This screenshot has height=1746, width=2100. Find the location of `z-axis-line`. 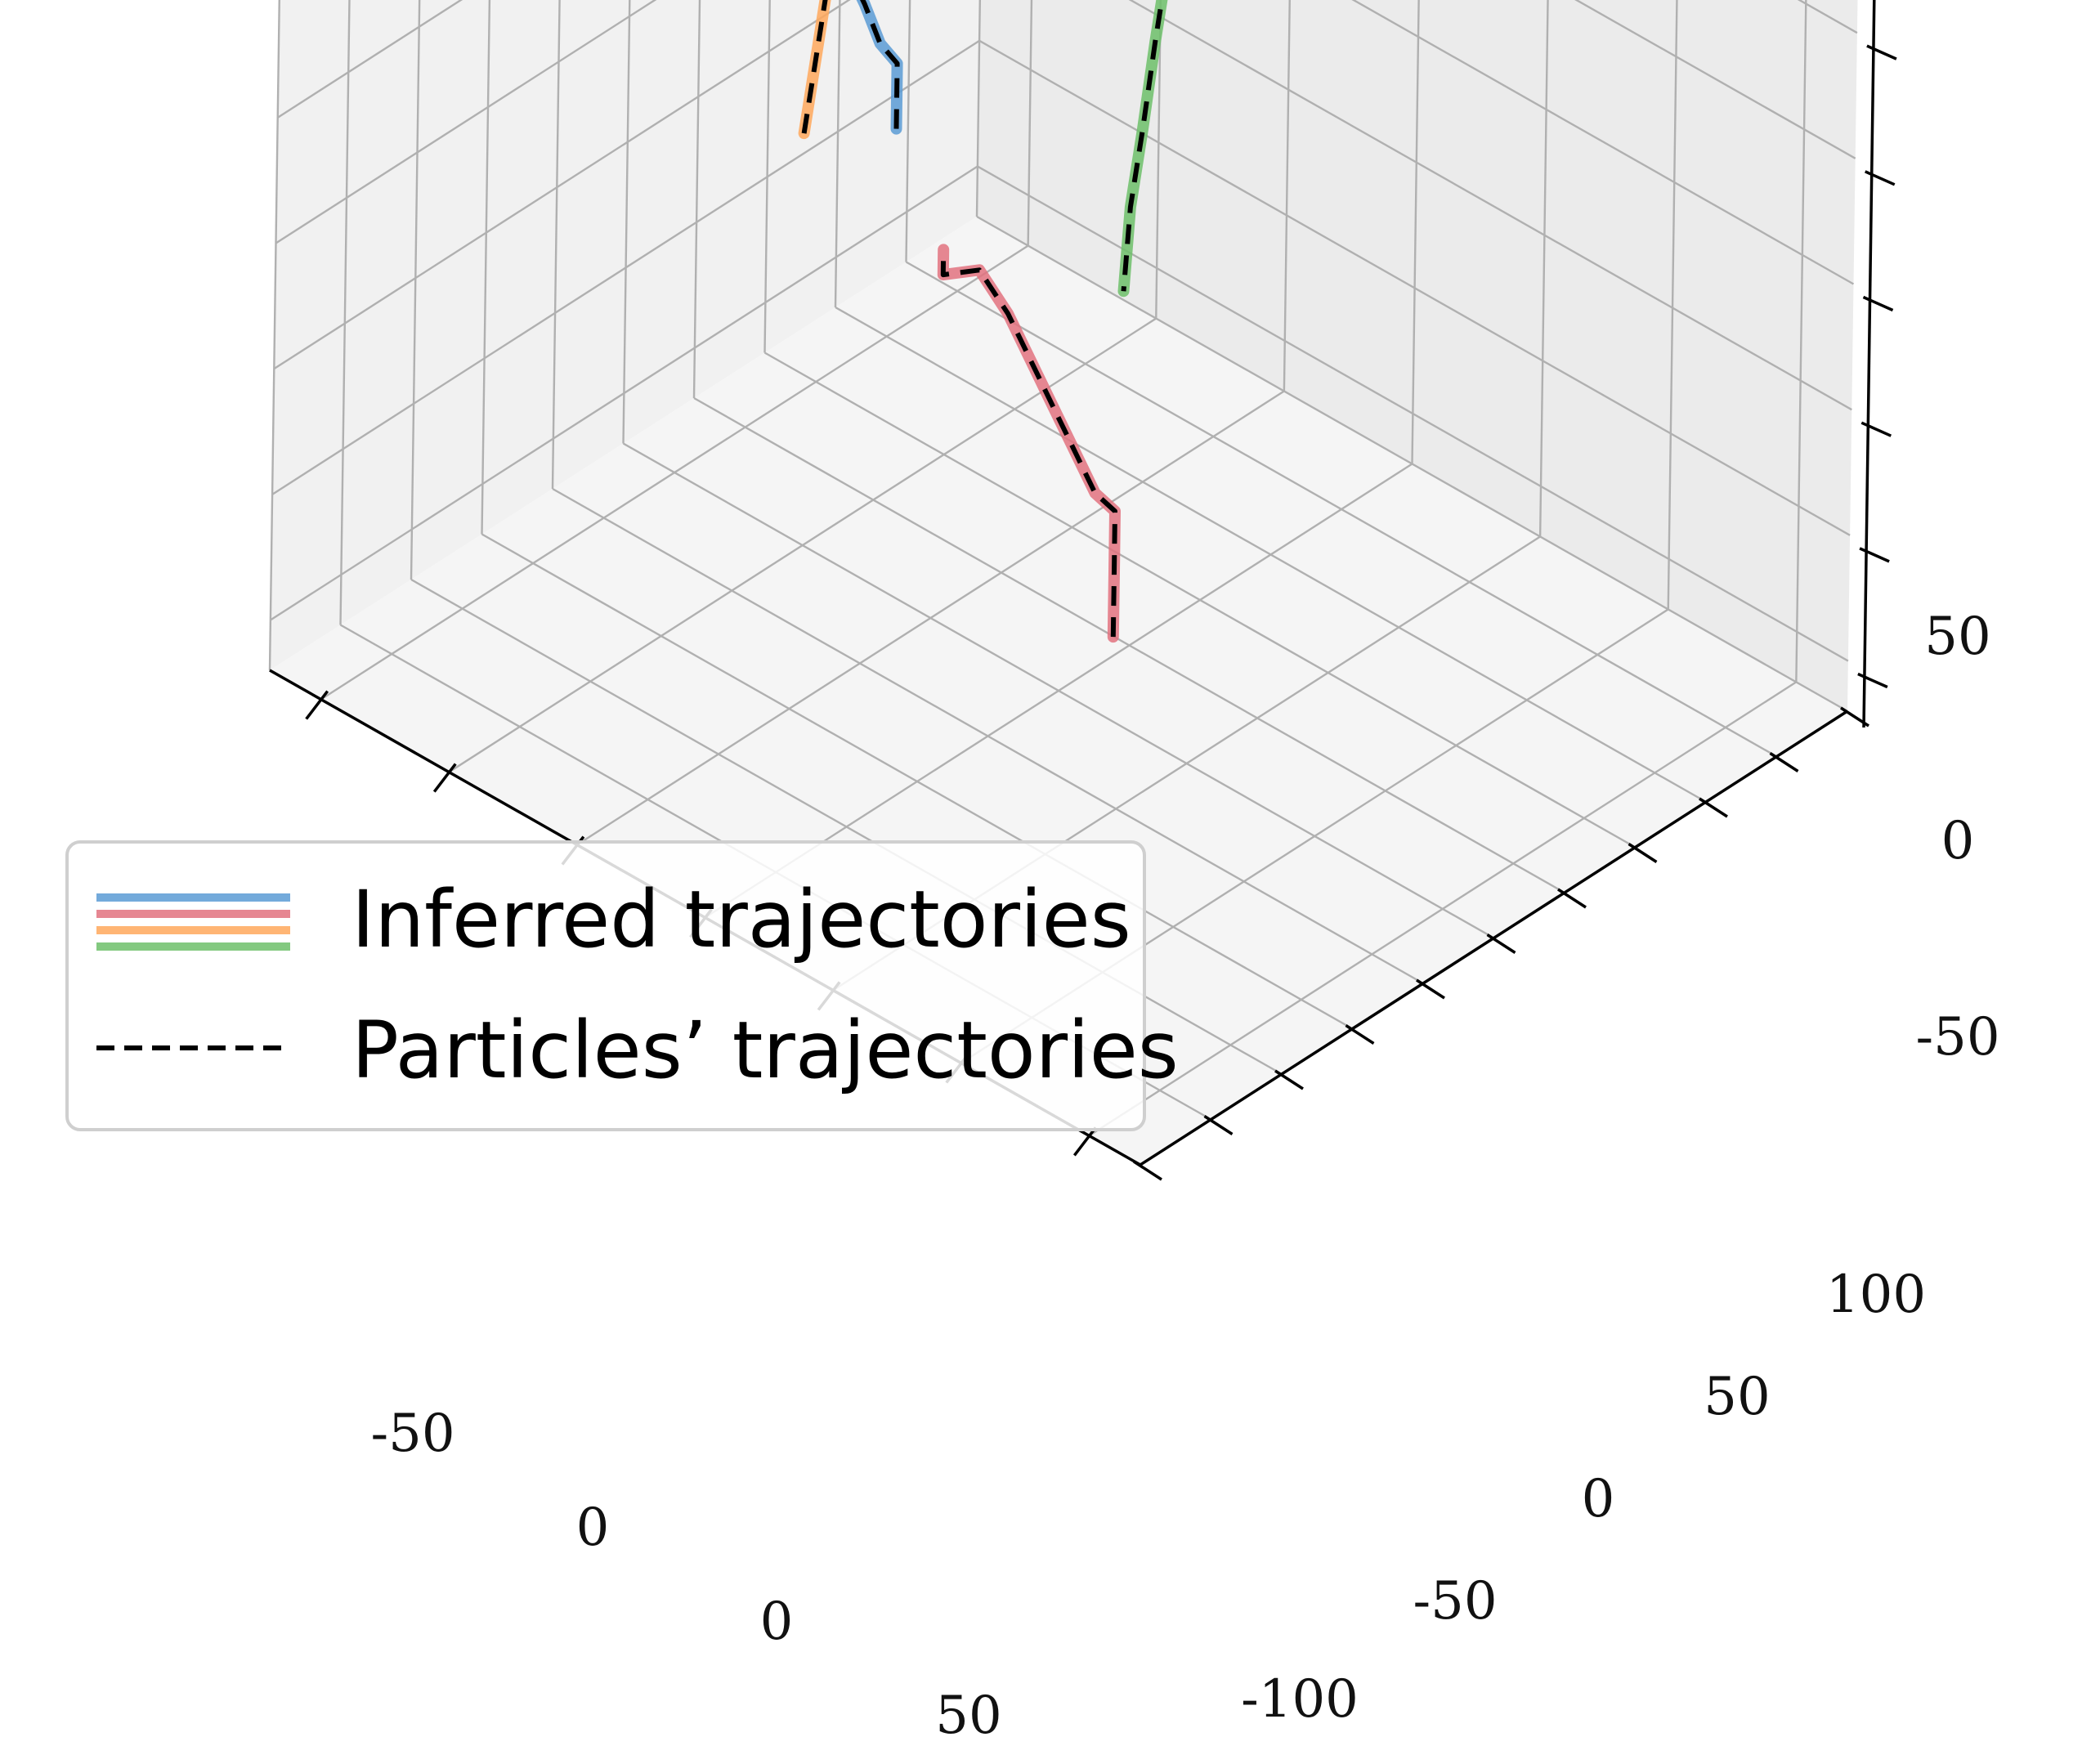

z-axis-line is located at coordinates (1869, 364).